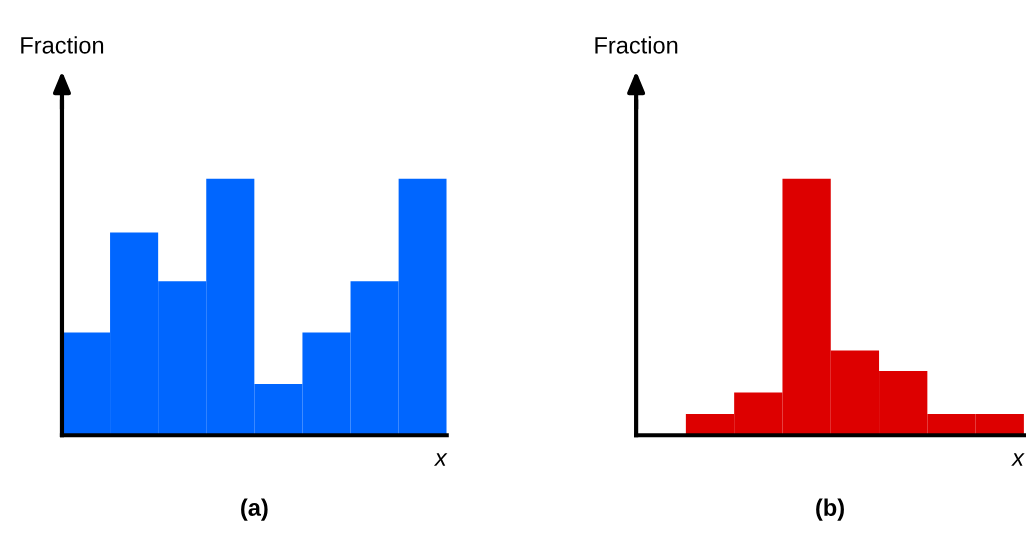  What do you see at coordinates (830, 509) in the screenshot?
I see `text: (b)` at bounding box center [830, 509].